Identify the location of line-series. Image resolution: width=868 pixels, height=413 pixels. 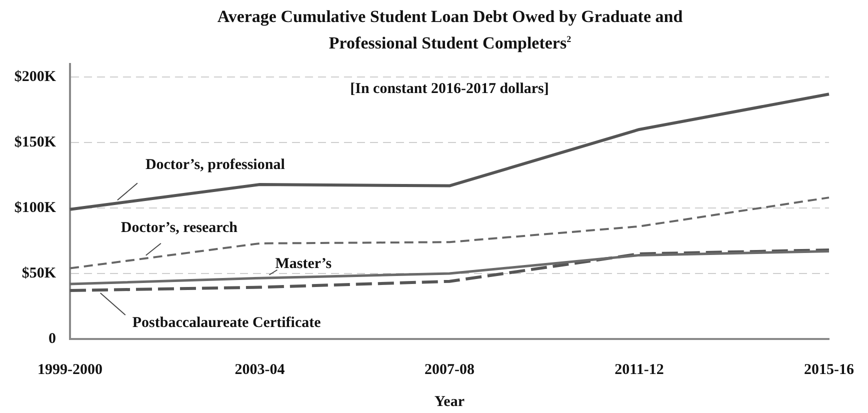
(449, 270).